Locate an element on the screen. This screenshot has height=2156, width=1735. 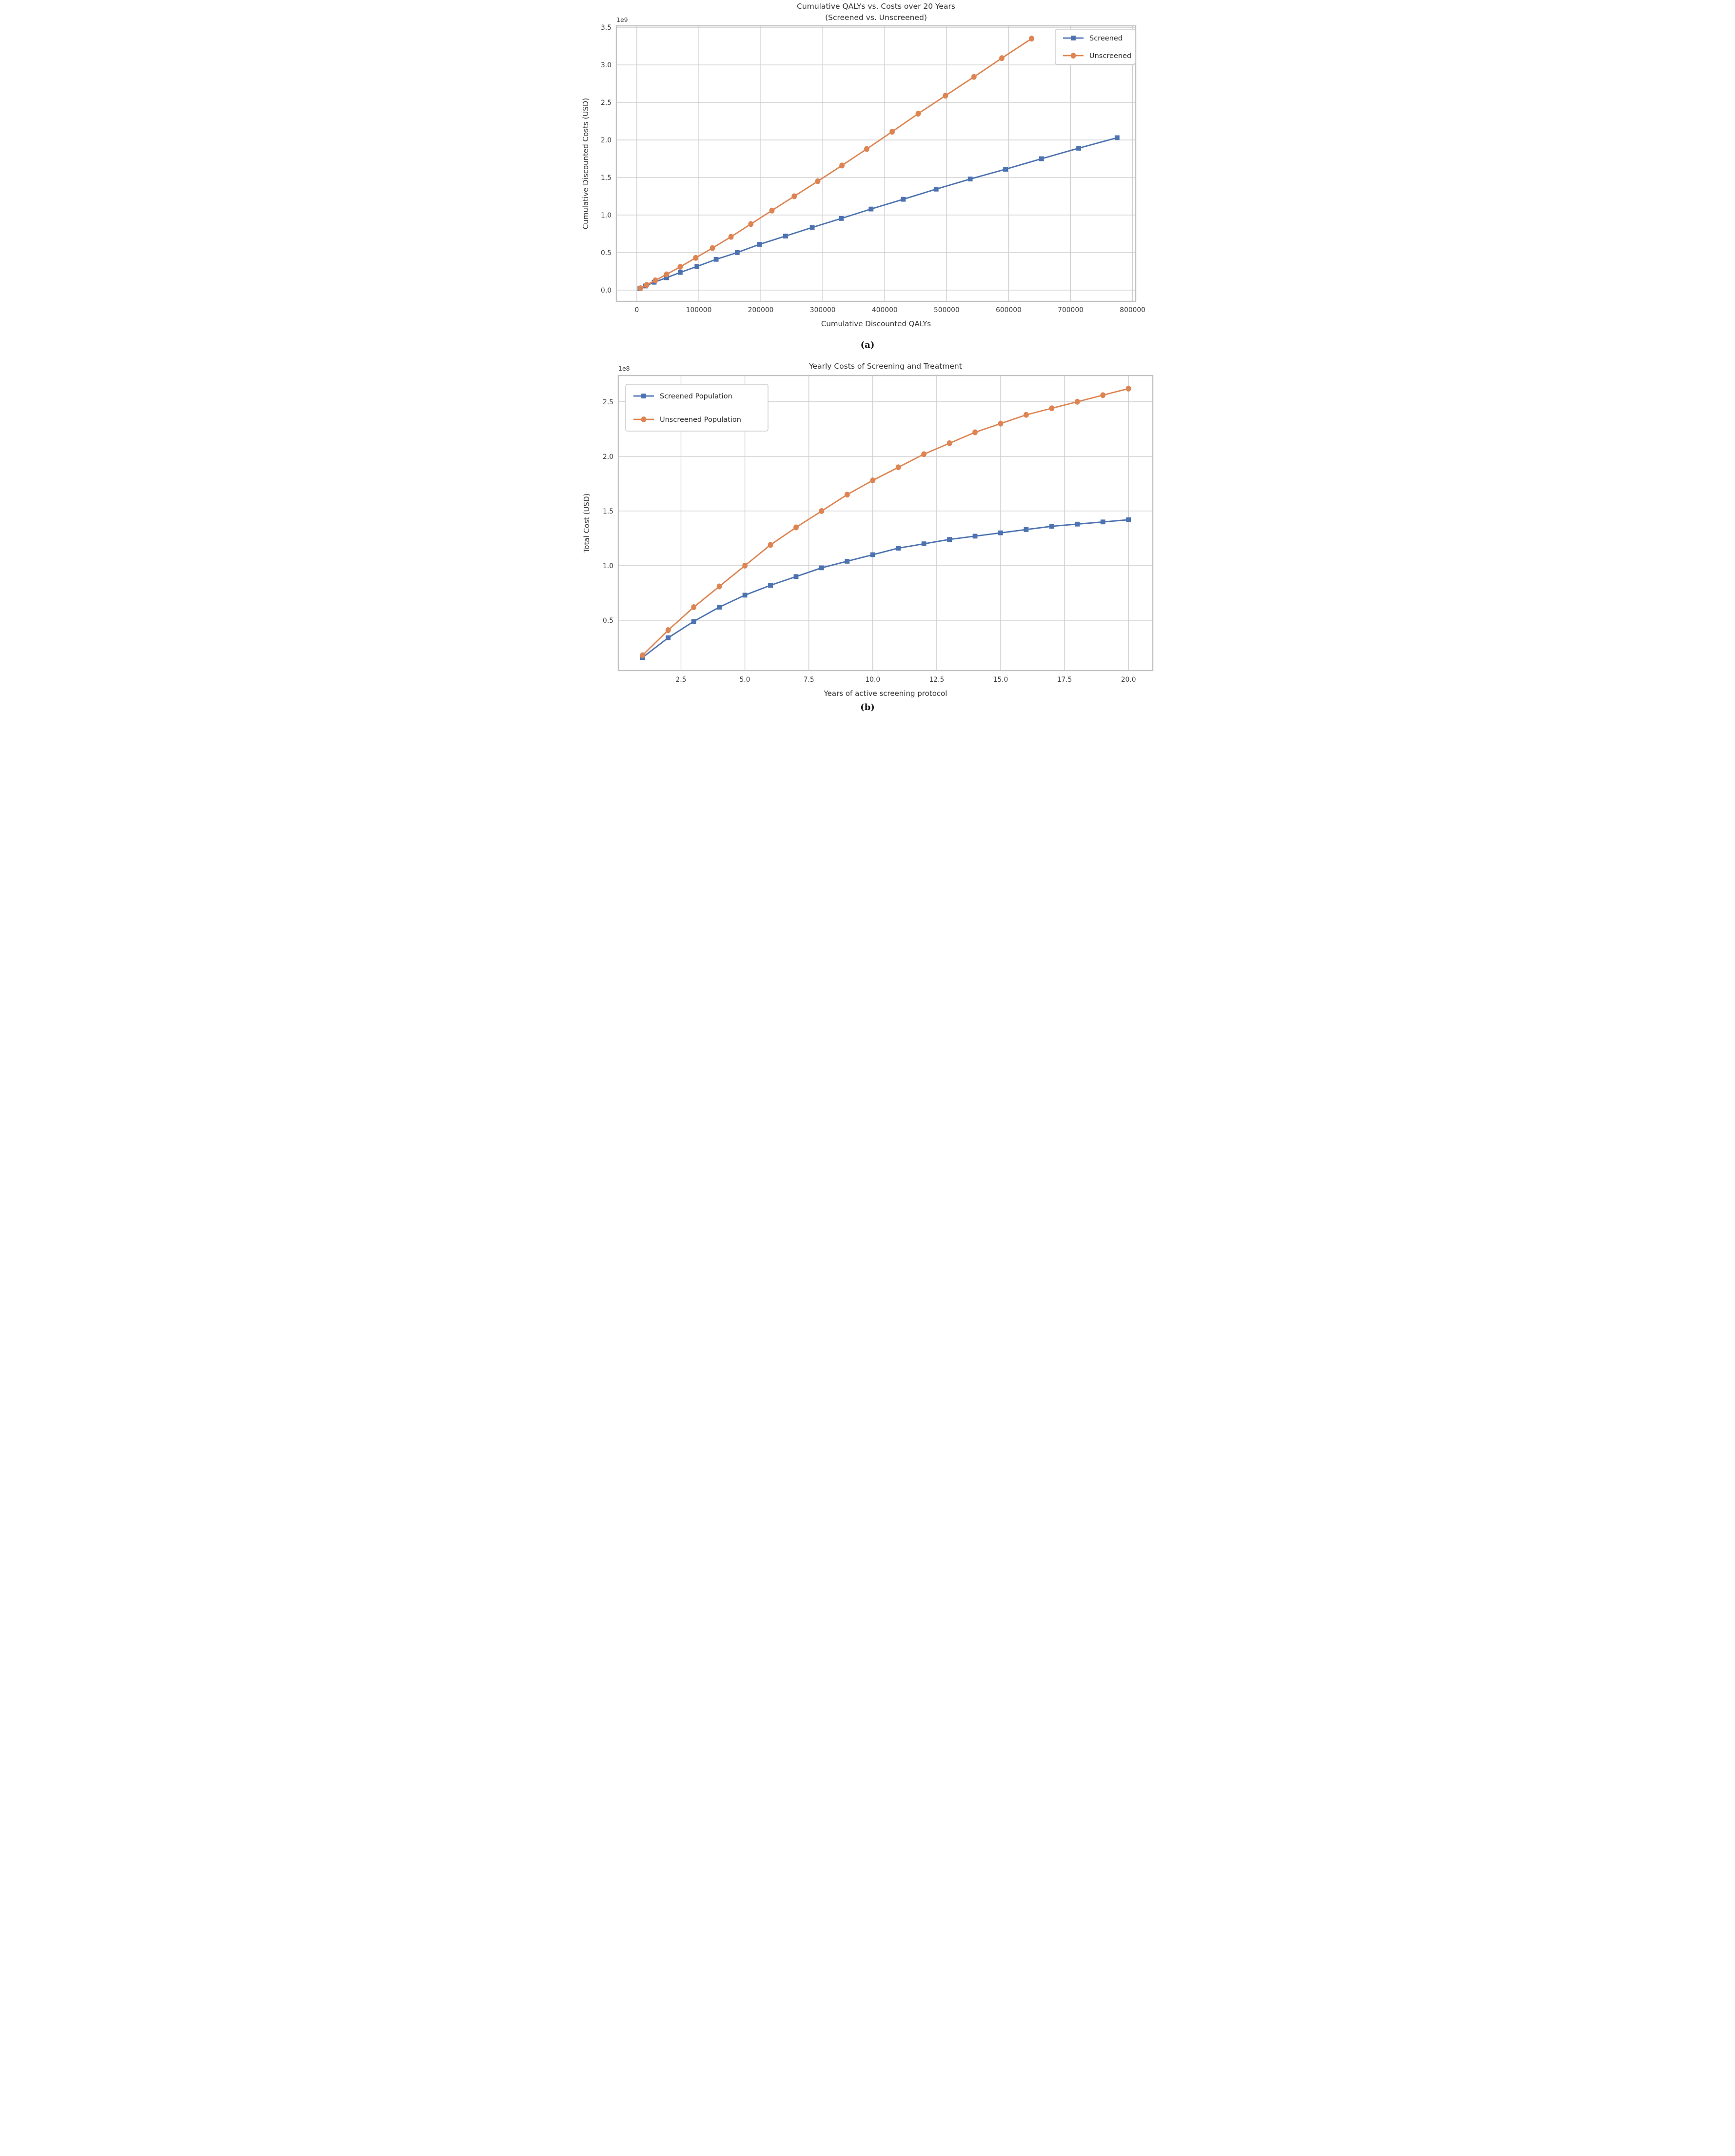
legend-square-marker-icon is located at coordinates (643, 396).